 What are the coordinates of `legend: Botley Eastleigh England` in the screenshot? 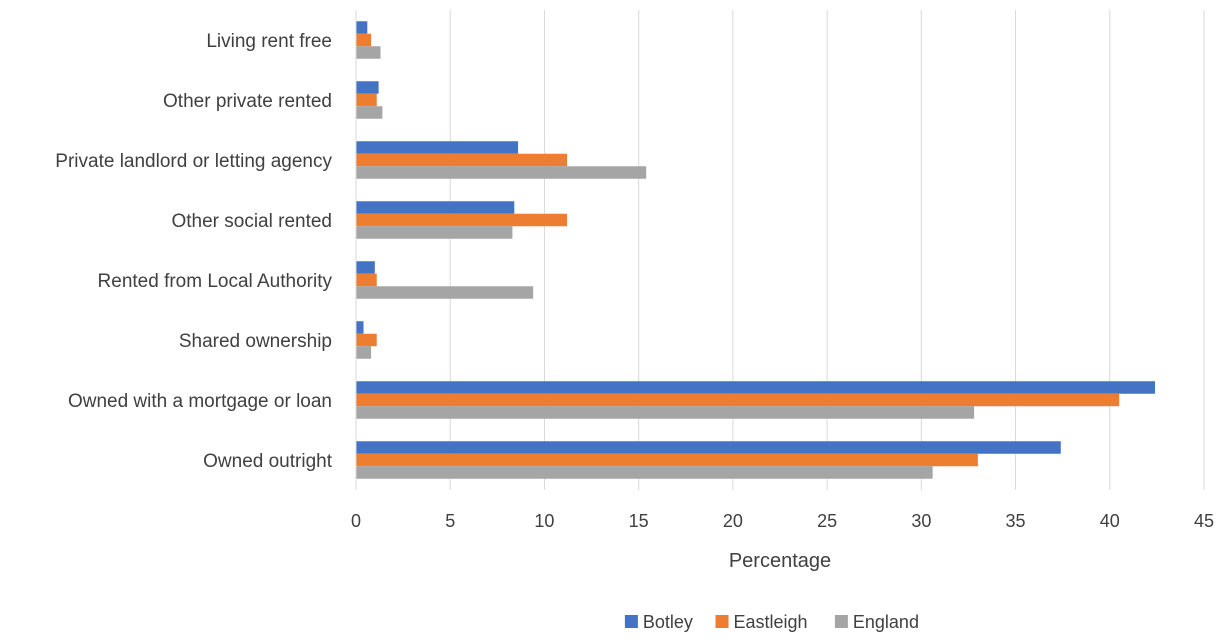 It's located at (771, 622).